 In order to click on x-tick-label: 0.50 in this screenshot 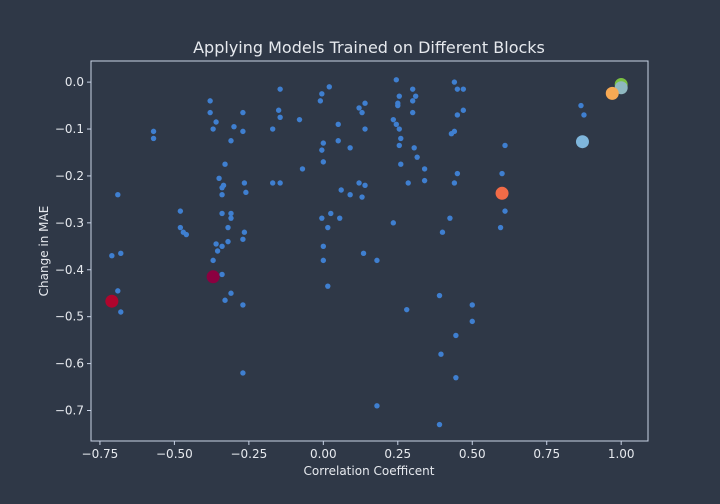, I will do `click(472, 454)`.